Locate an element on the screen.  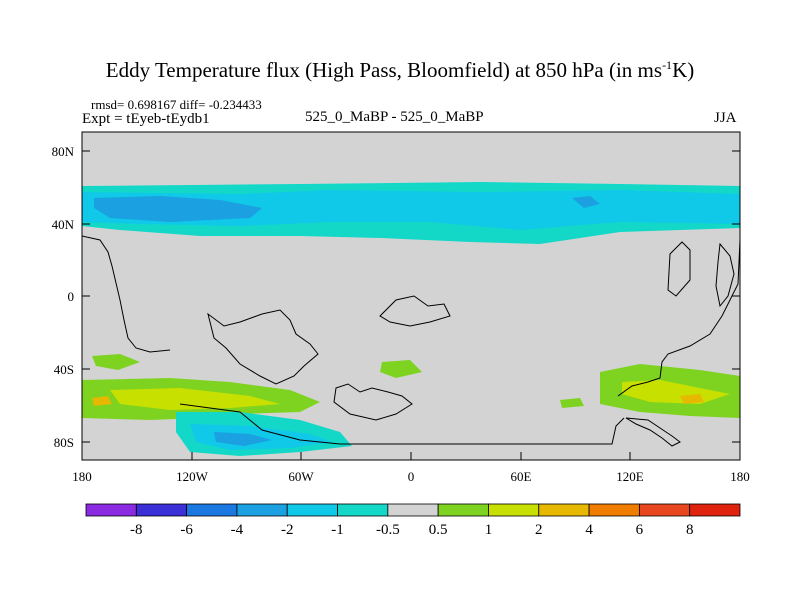
colorbar-label: 2 is located at coordinates (539, 530).